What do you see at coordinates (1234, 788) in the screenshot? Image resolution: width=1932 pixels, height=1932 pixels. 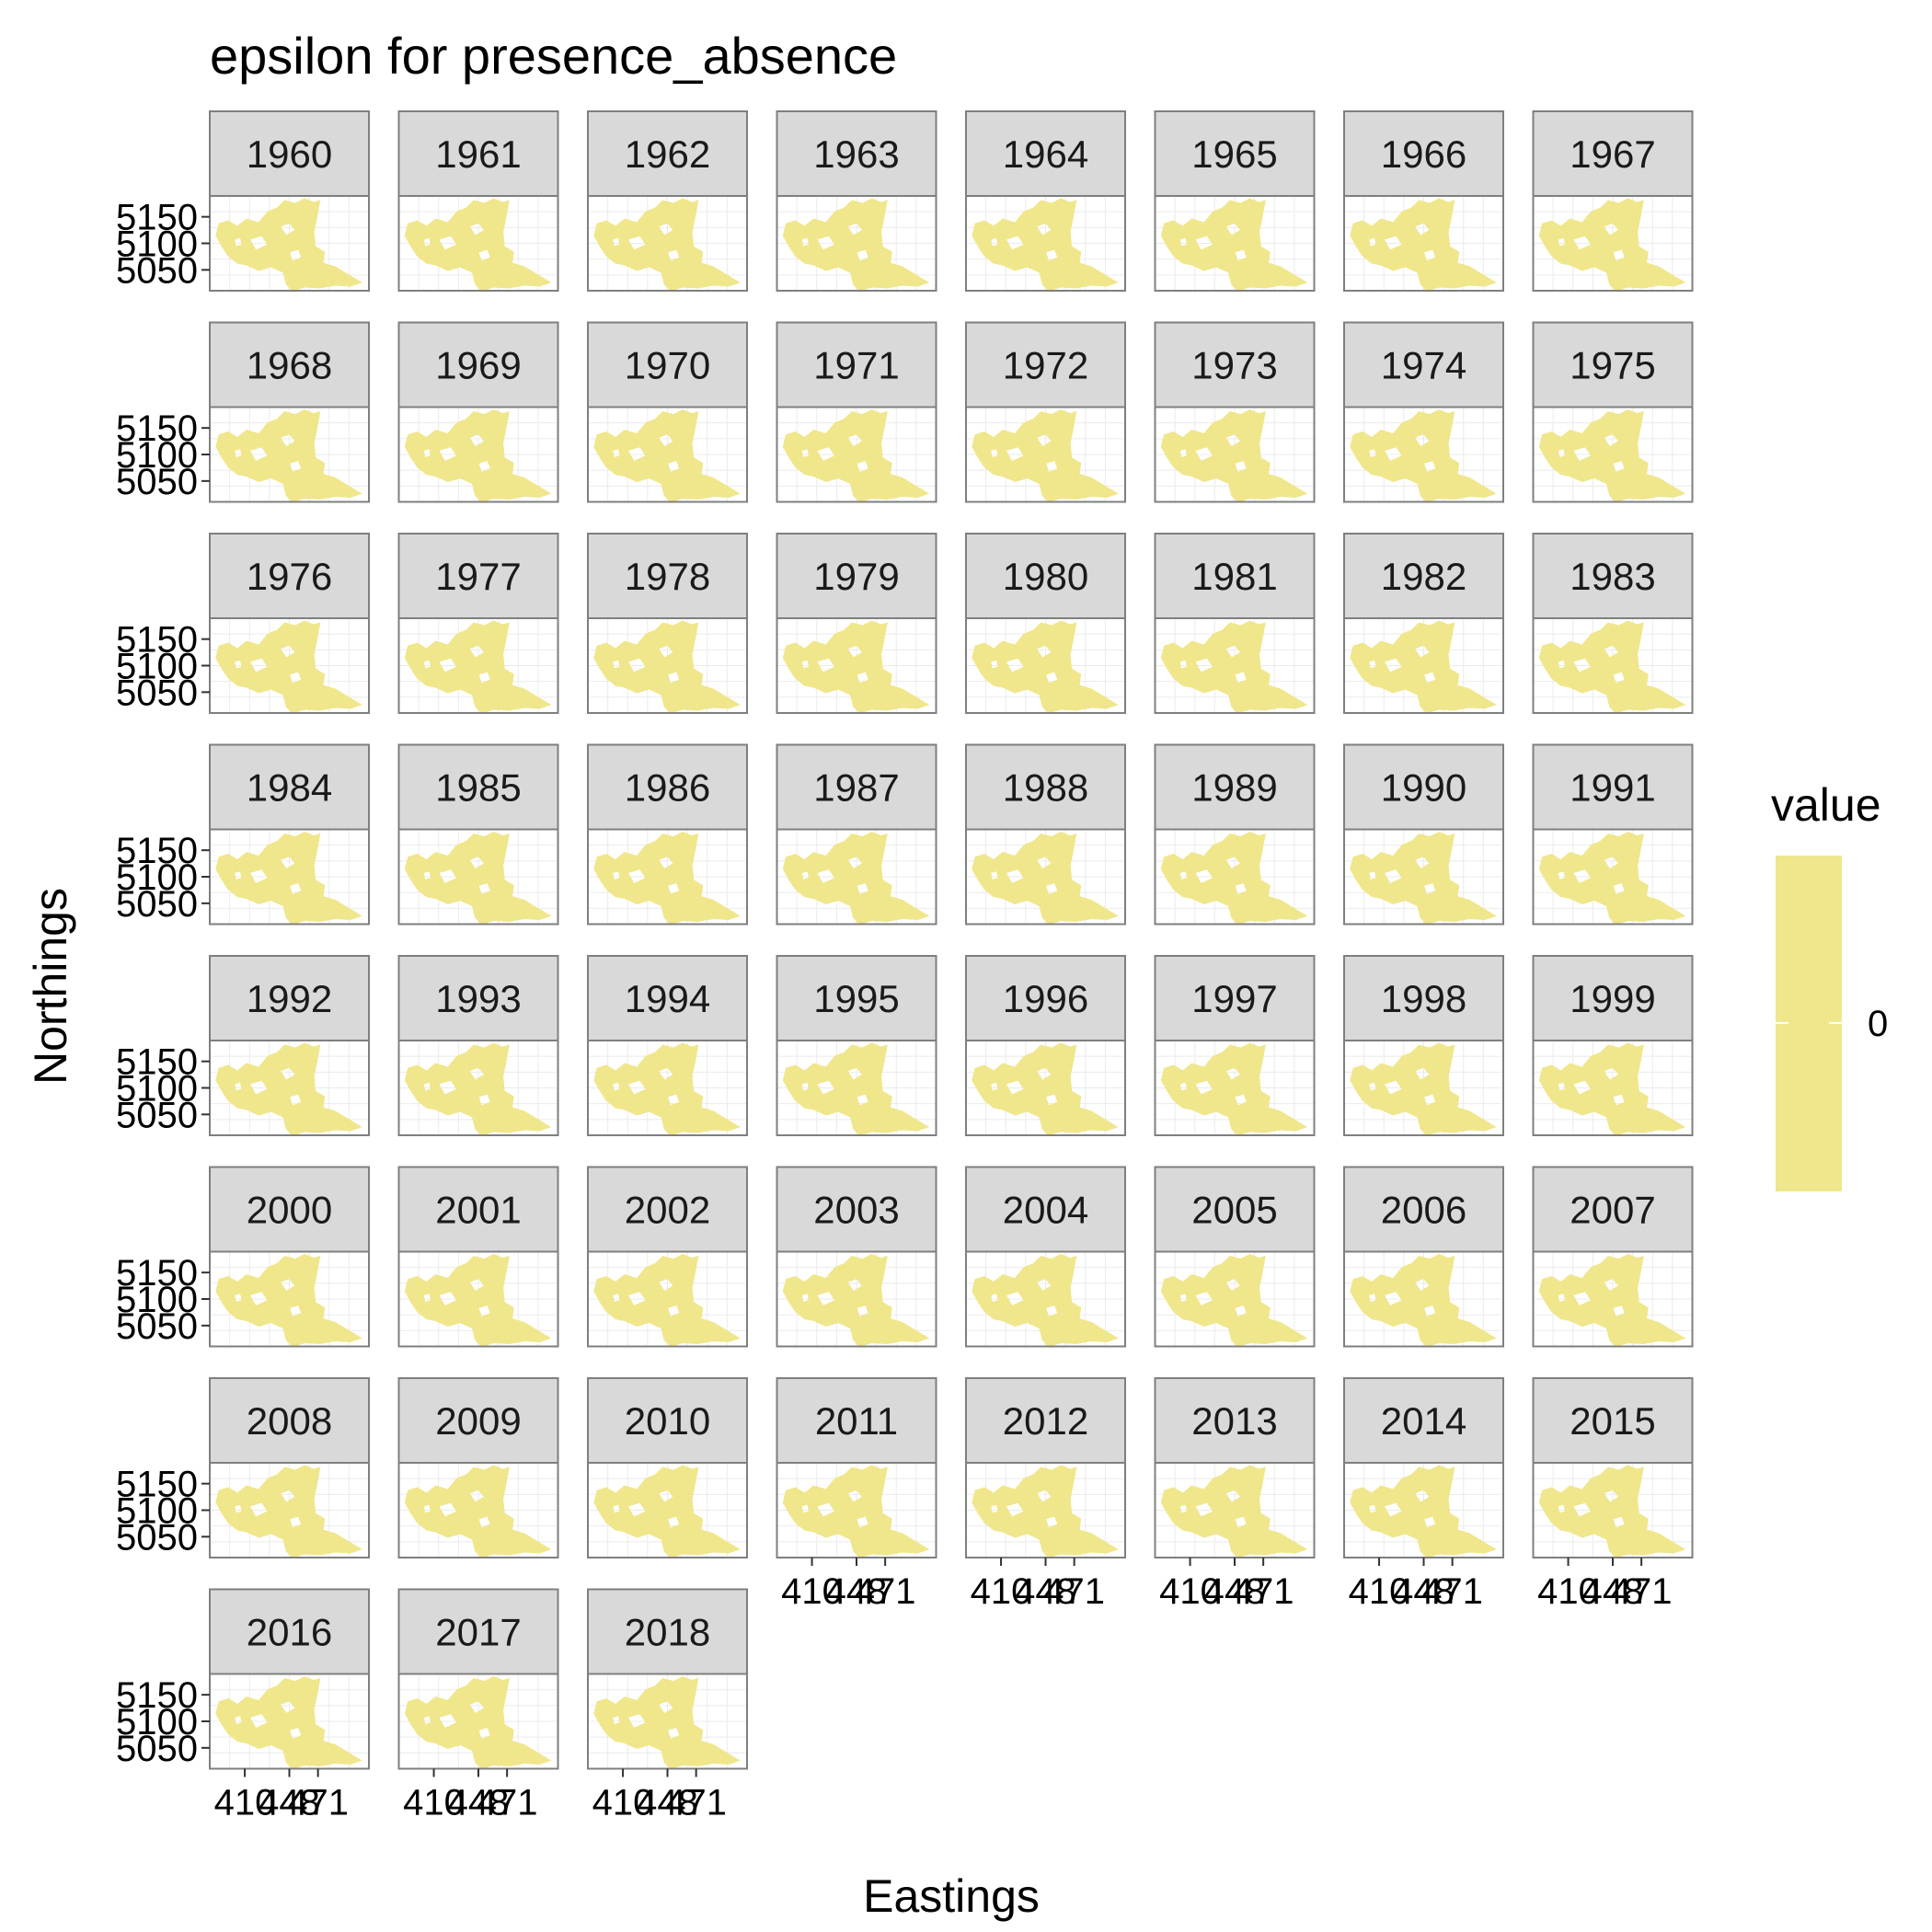 I see `facet-label: 1989` at bounding box center [1234, 788].